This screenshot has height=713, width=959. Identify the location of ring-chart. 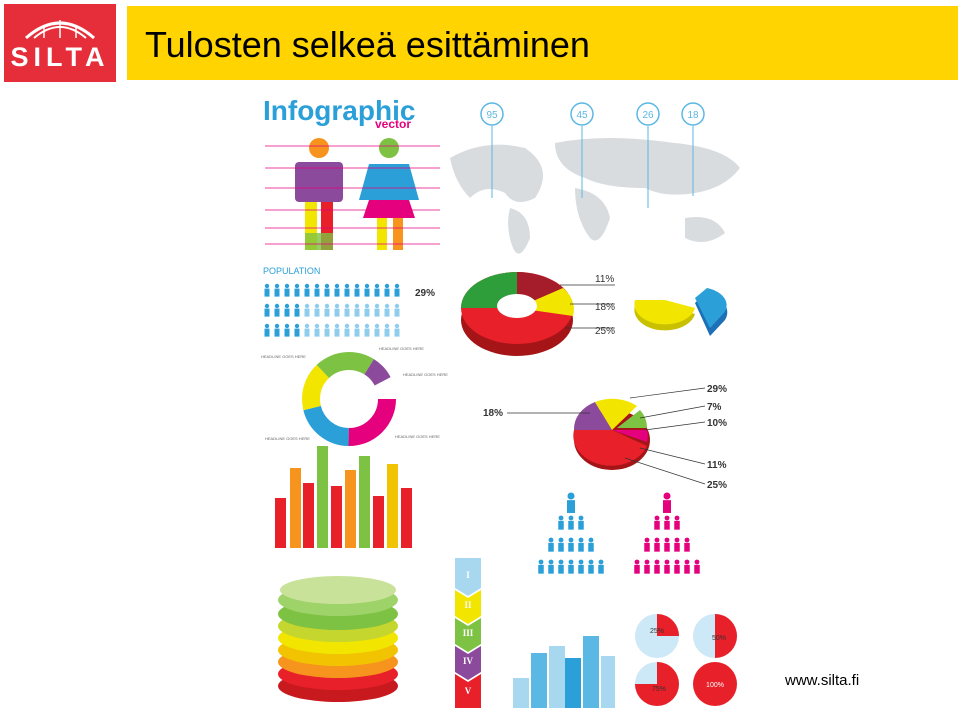
(349, 399).